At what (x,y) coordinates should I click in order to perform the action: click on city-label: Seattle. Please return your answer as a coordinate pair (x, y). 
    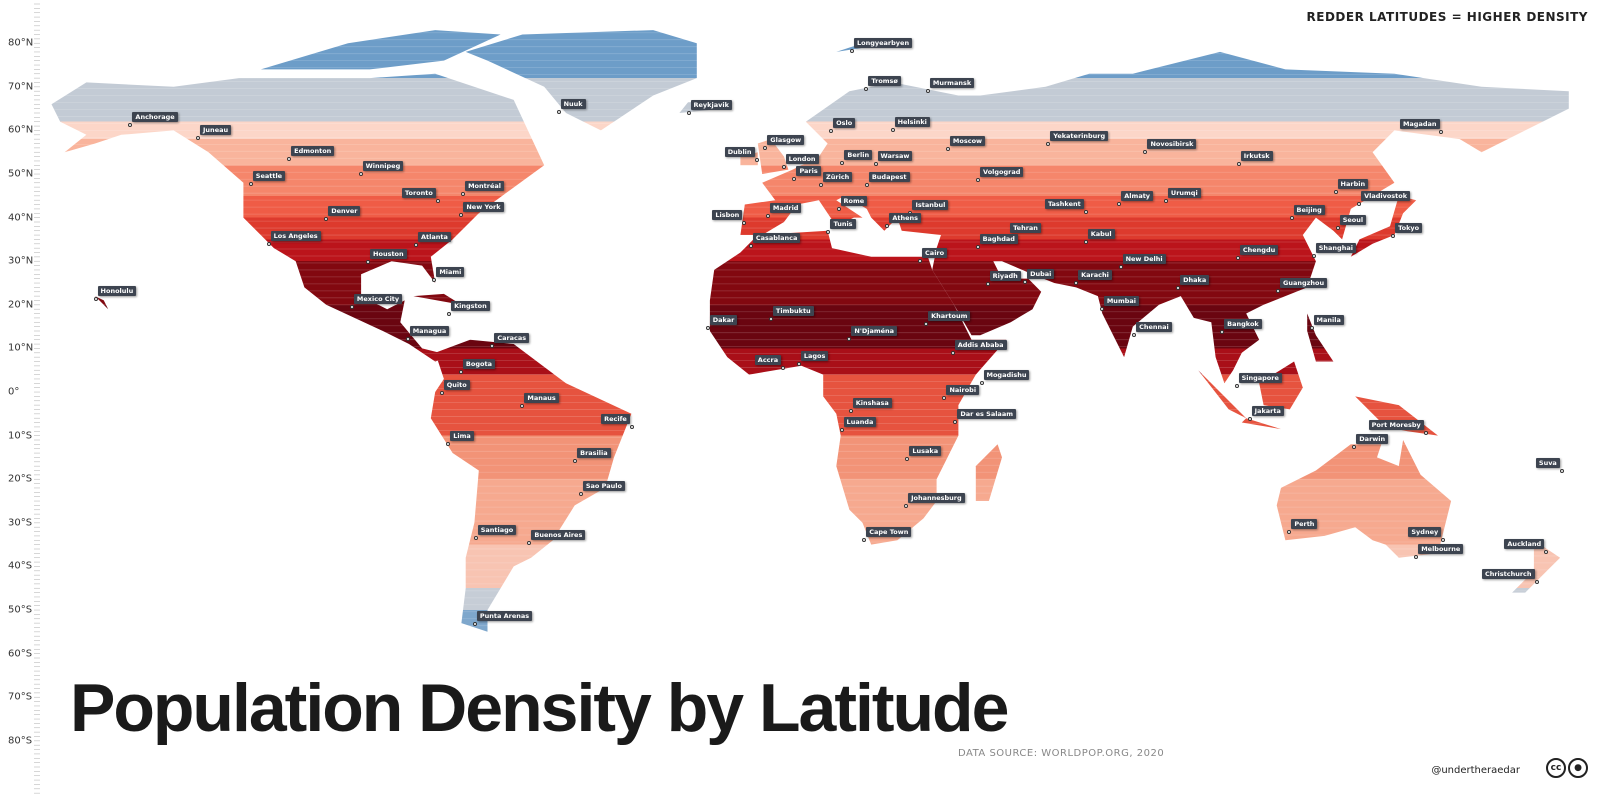
    Looking at the image, I should click on (269, 176).